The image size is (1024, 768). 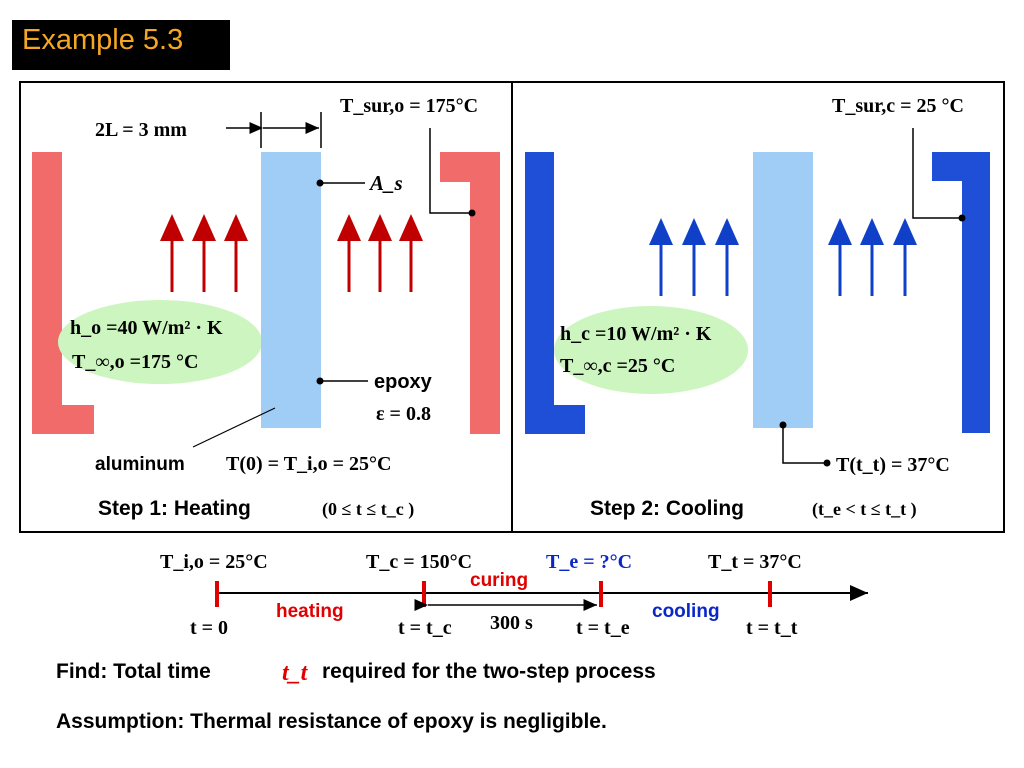 I want to click on epoxy-label: epoxy, so click(x=403, y=382).